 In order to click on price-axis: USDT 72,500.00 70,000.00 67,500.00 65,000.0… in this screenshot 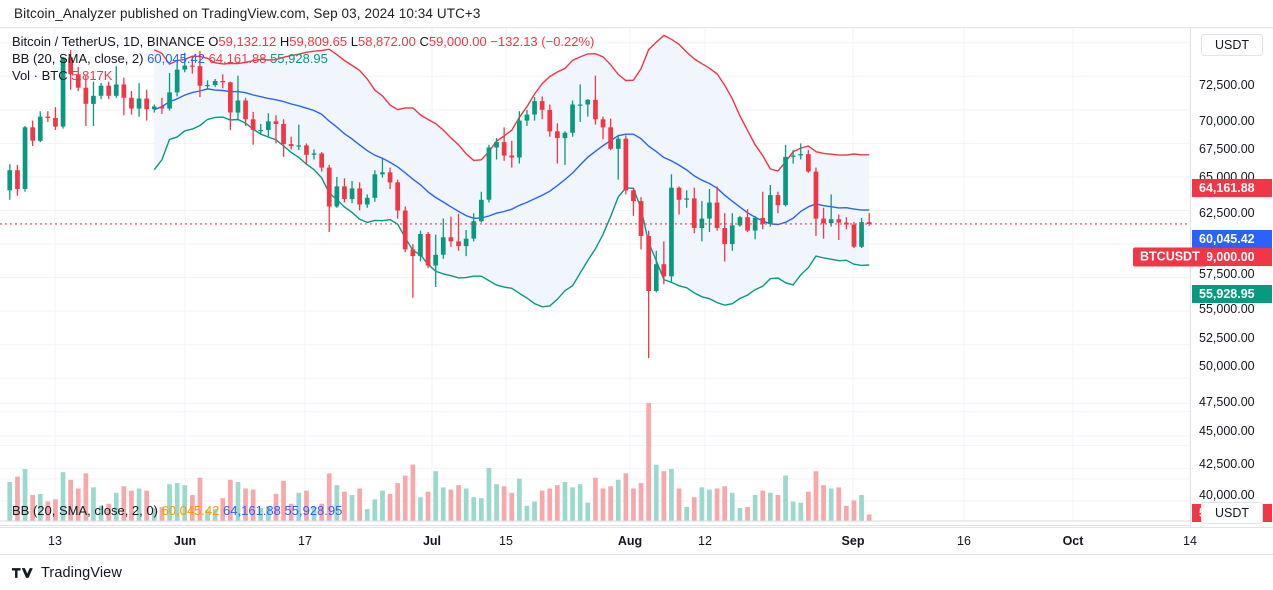, I will do `click(1231, 278)`.